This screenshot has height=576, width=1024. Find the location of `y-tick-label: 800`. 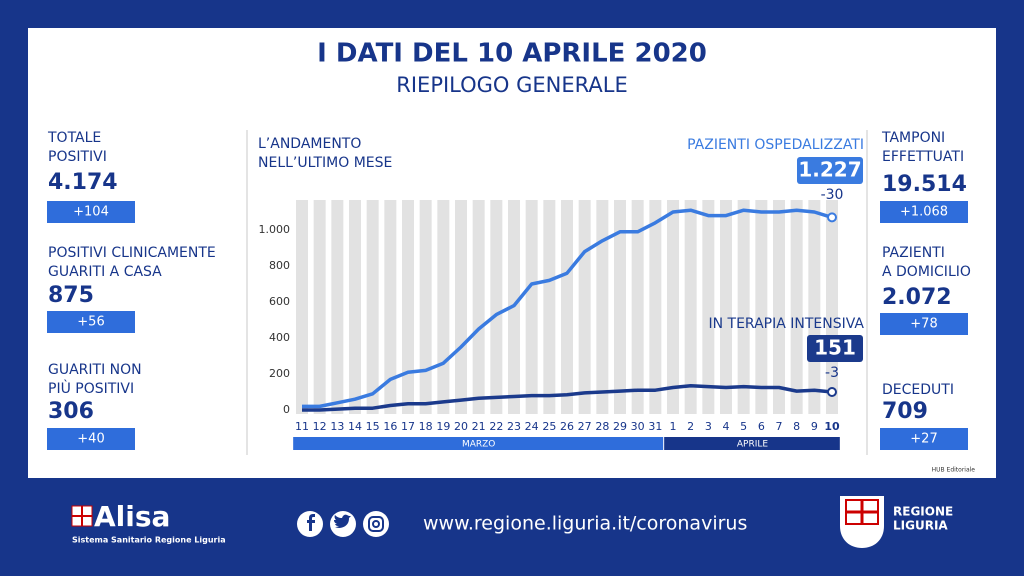

y-tick-label: 800 is located at coordinates (279, 265).